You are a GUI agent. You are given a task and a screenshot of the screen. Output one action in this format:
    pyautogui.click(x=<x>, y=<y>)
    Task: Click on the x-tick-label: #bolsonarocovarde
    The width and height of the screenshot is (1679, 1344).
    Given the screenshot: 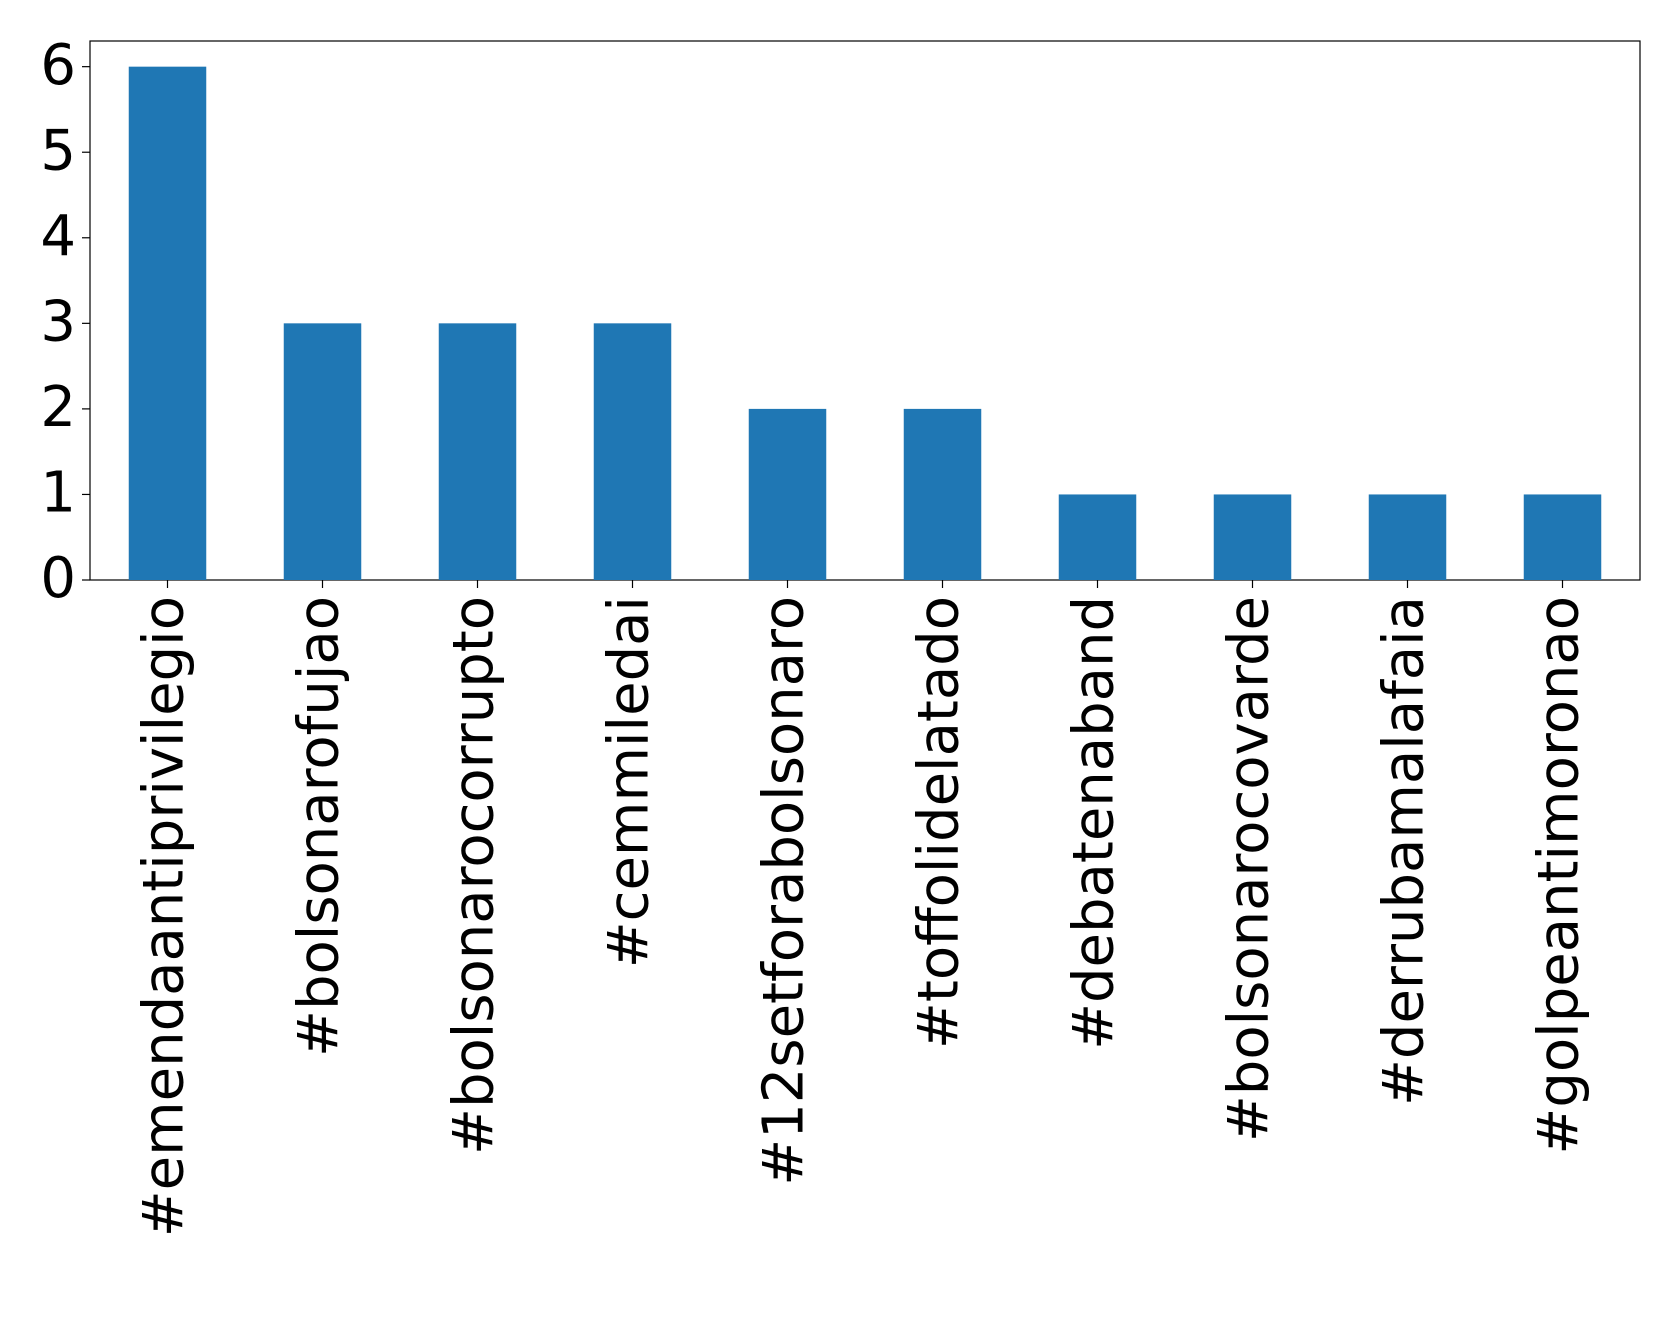 What is the action you would take?
    pyautogui.click(x=1249, y=869)
    